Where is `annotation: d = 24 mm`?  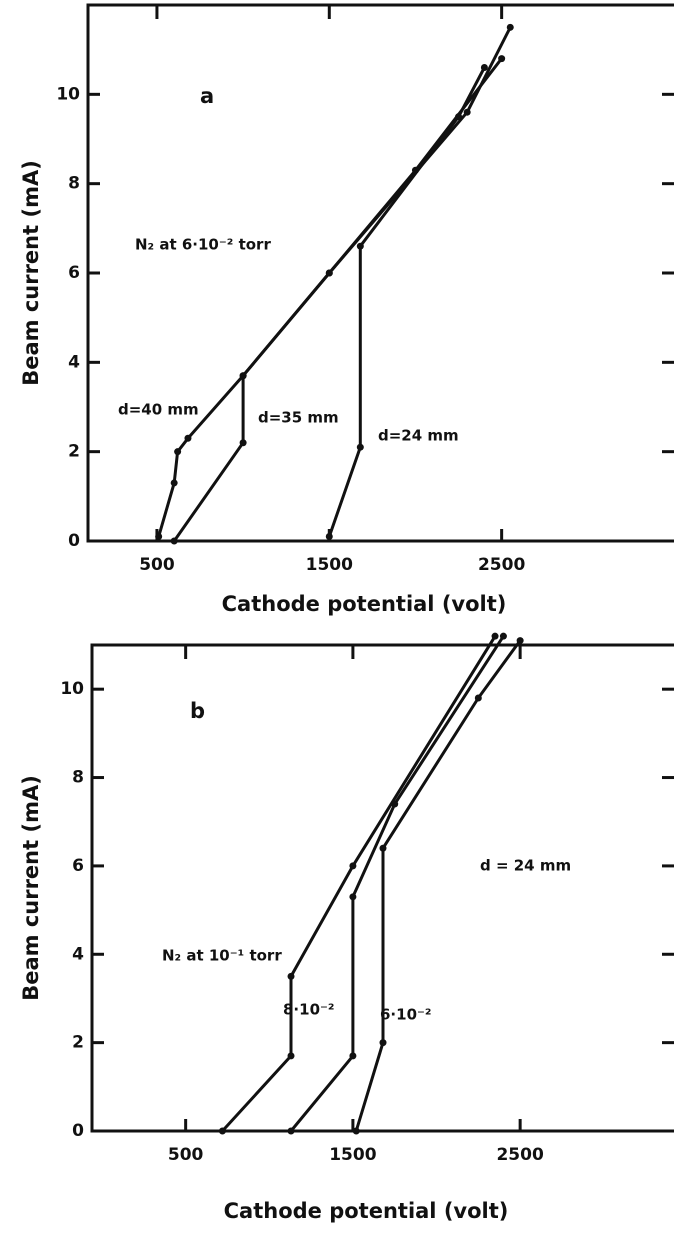 annotation: d = 24 mm is located at coordinates (525, 866).